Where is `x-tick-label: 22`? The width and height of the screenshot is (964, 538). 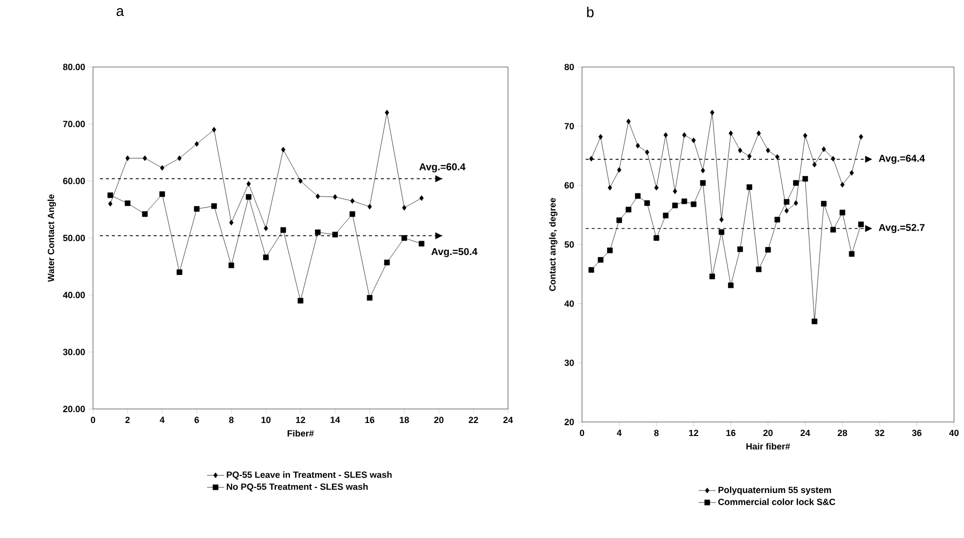 x-tick-label: 22 is located at coordinates (473, 420).